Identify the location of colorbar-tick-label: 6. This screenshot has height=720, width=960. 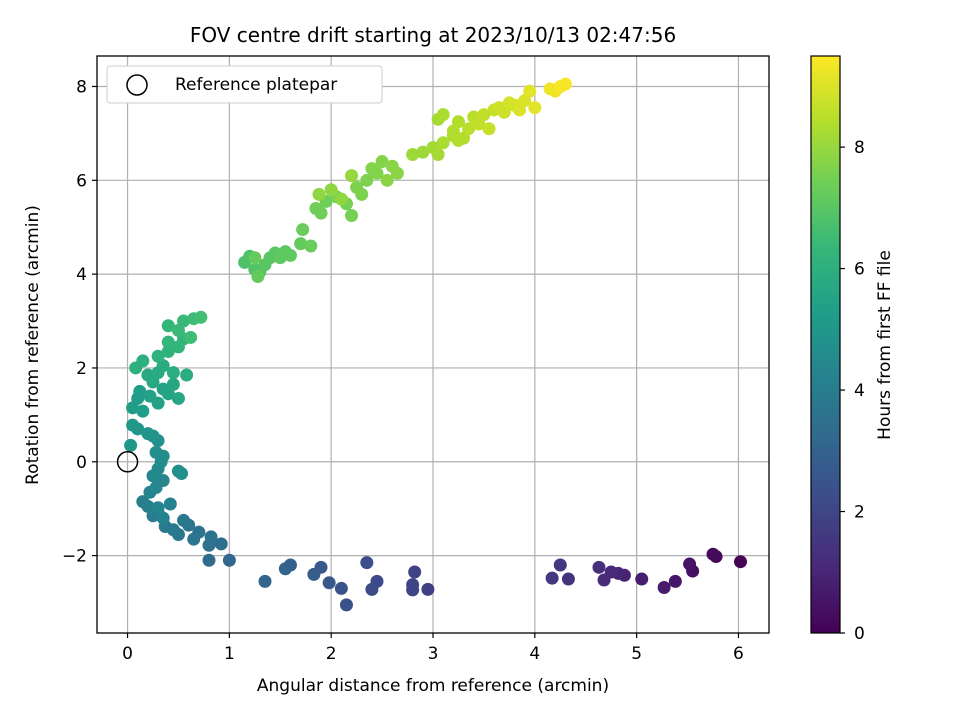
(859, 270).